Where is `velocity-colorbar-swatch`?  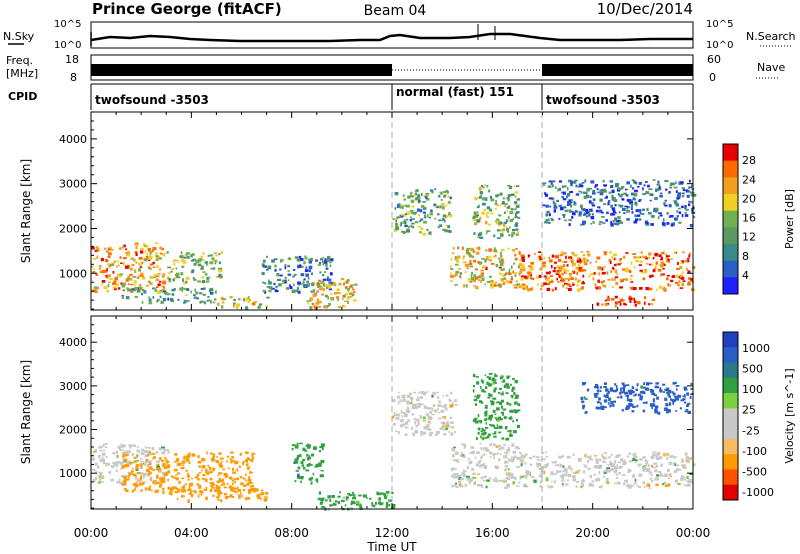
velocity-colorbar-swatch is located at coordinates (730, 416).